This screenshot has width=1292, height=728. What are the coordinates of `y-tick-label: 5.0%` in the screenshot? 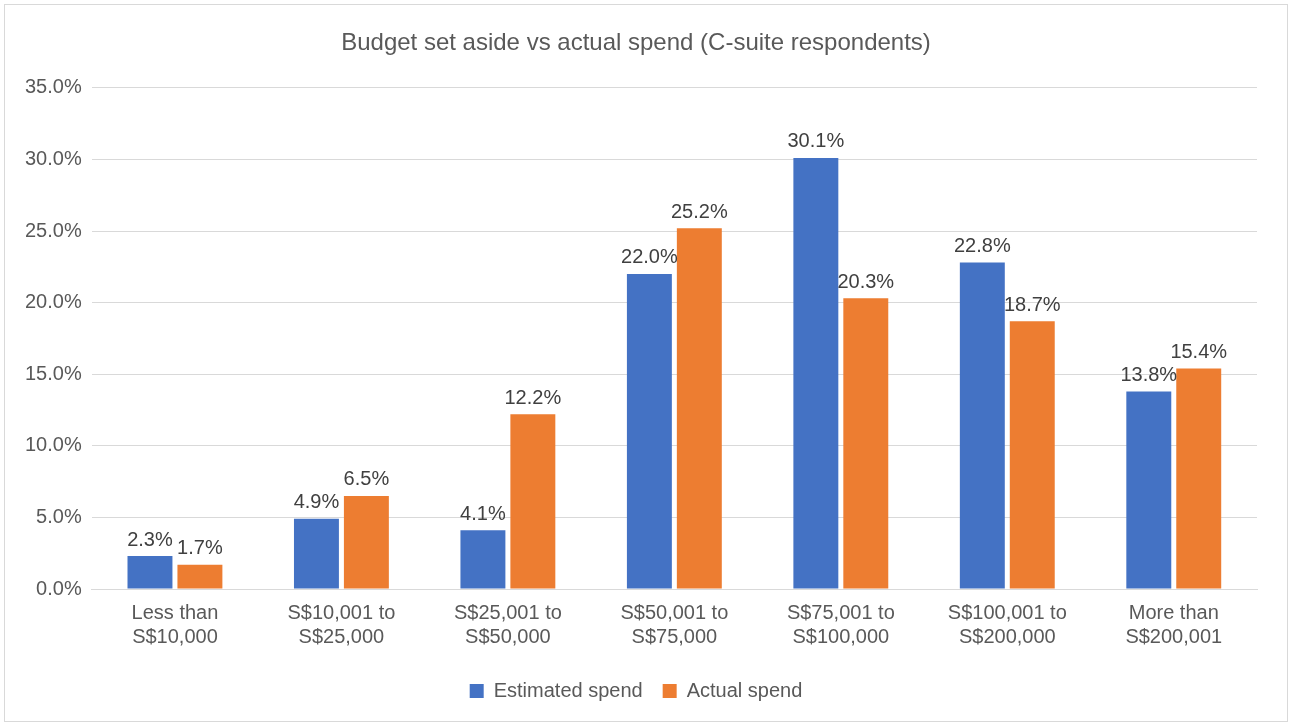 It's located at (59, 515).